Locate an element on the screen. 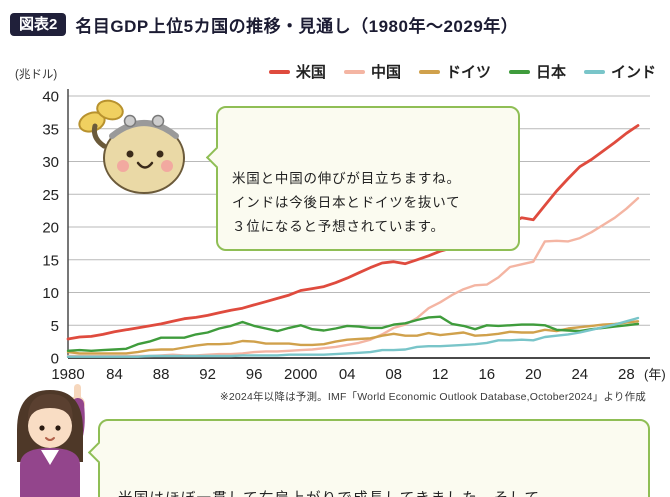  x-axis-unit-label: (年) is located at coordinates (655, 374).